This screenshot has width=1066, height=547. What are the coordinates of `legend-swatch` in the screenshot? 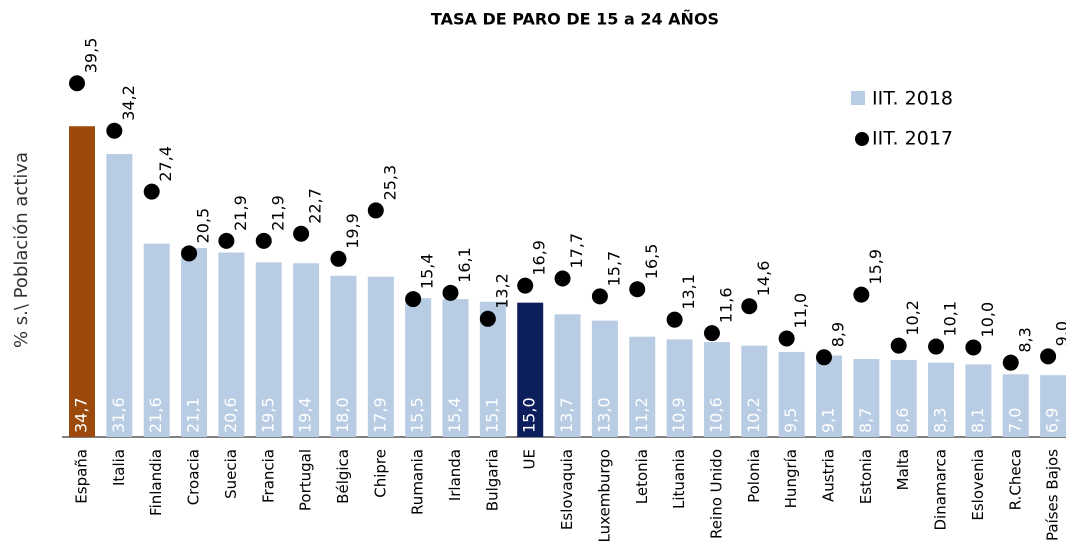 It's located at (858, 98).